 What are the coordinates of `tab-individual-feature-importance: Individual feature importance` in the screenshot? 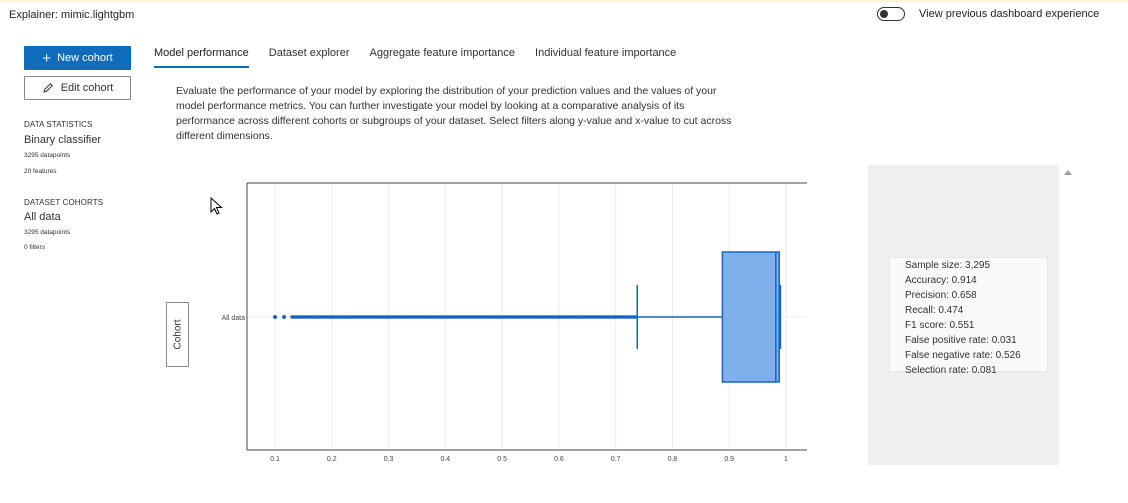 It's located at (606, 53).